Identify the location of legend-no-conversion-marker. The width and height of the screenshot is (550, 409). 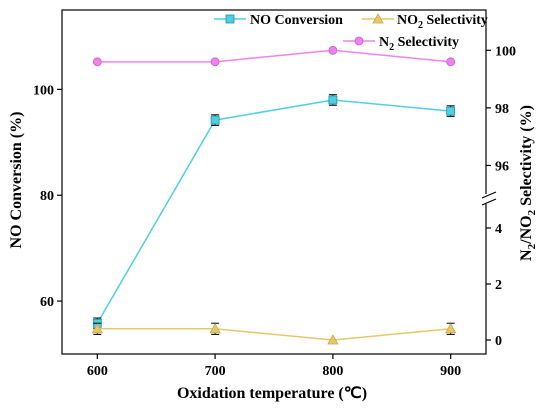
(230, 19).